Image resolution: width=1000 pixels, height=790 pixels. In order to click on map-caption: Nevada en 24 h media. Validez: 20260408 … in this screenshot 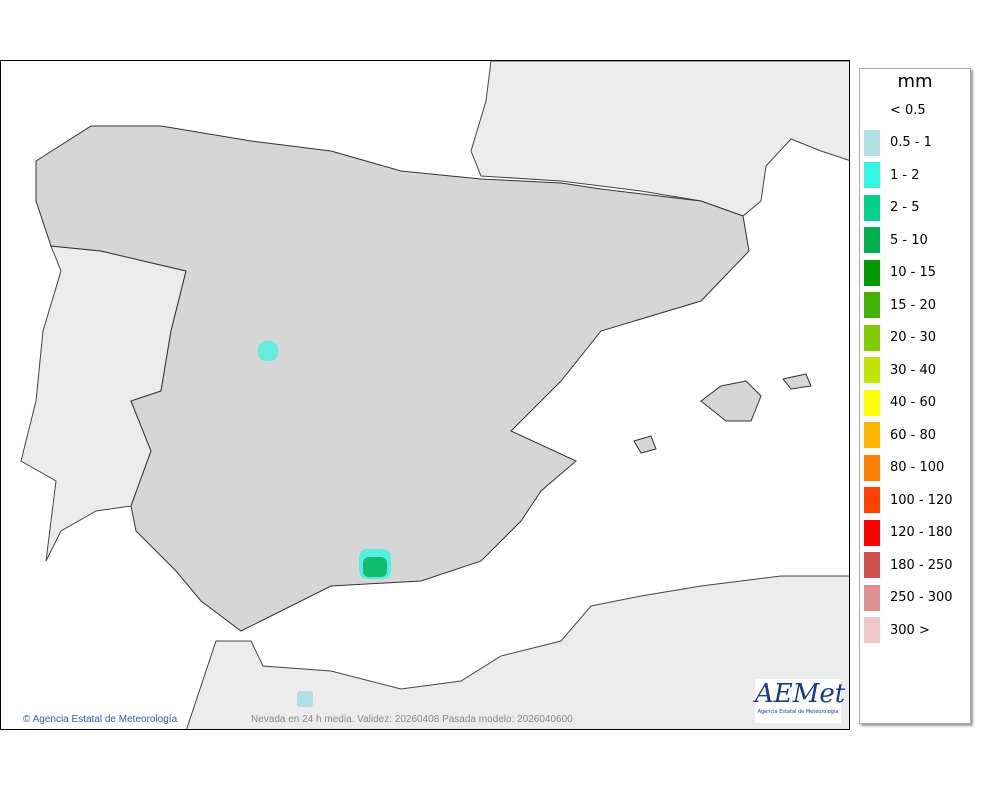, I will do `click(412, 719)`.